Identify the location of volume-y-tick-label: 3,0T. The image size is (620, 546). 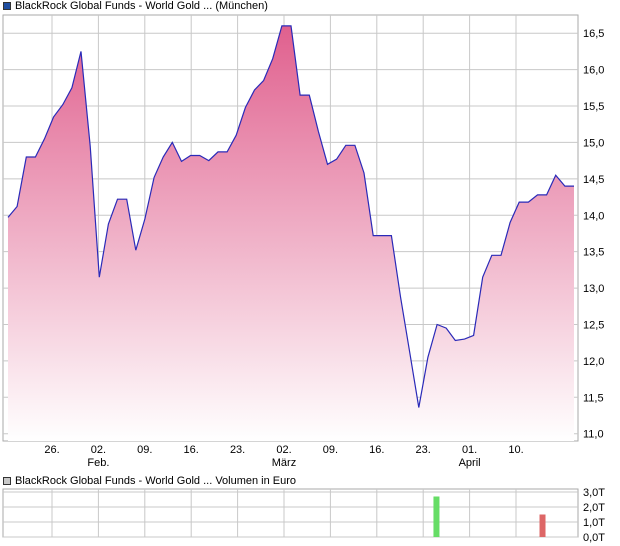
(594, 493).